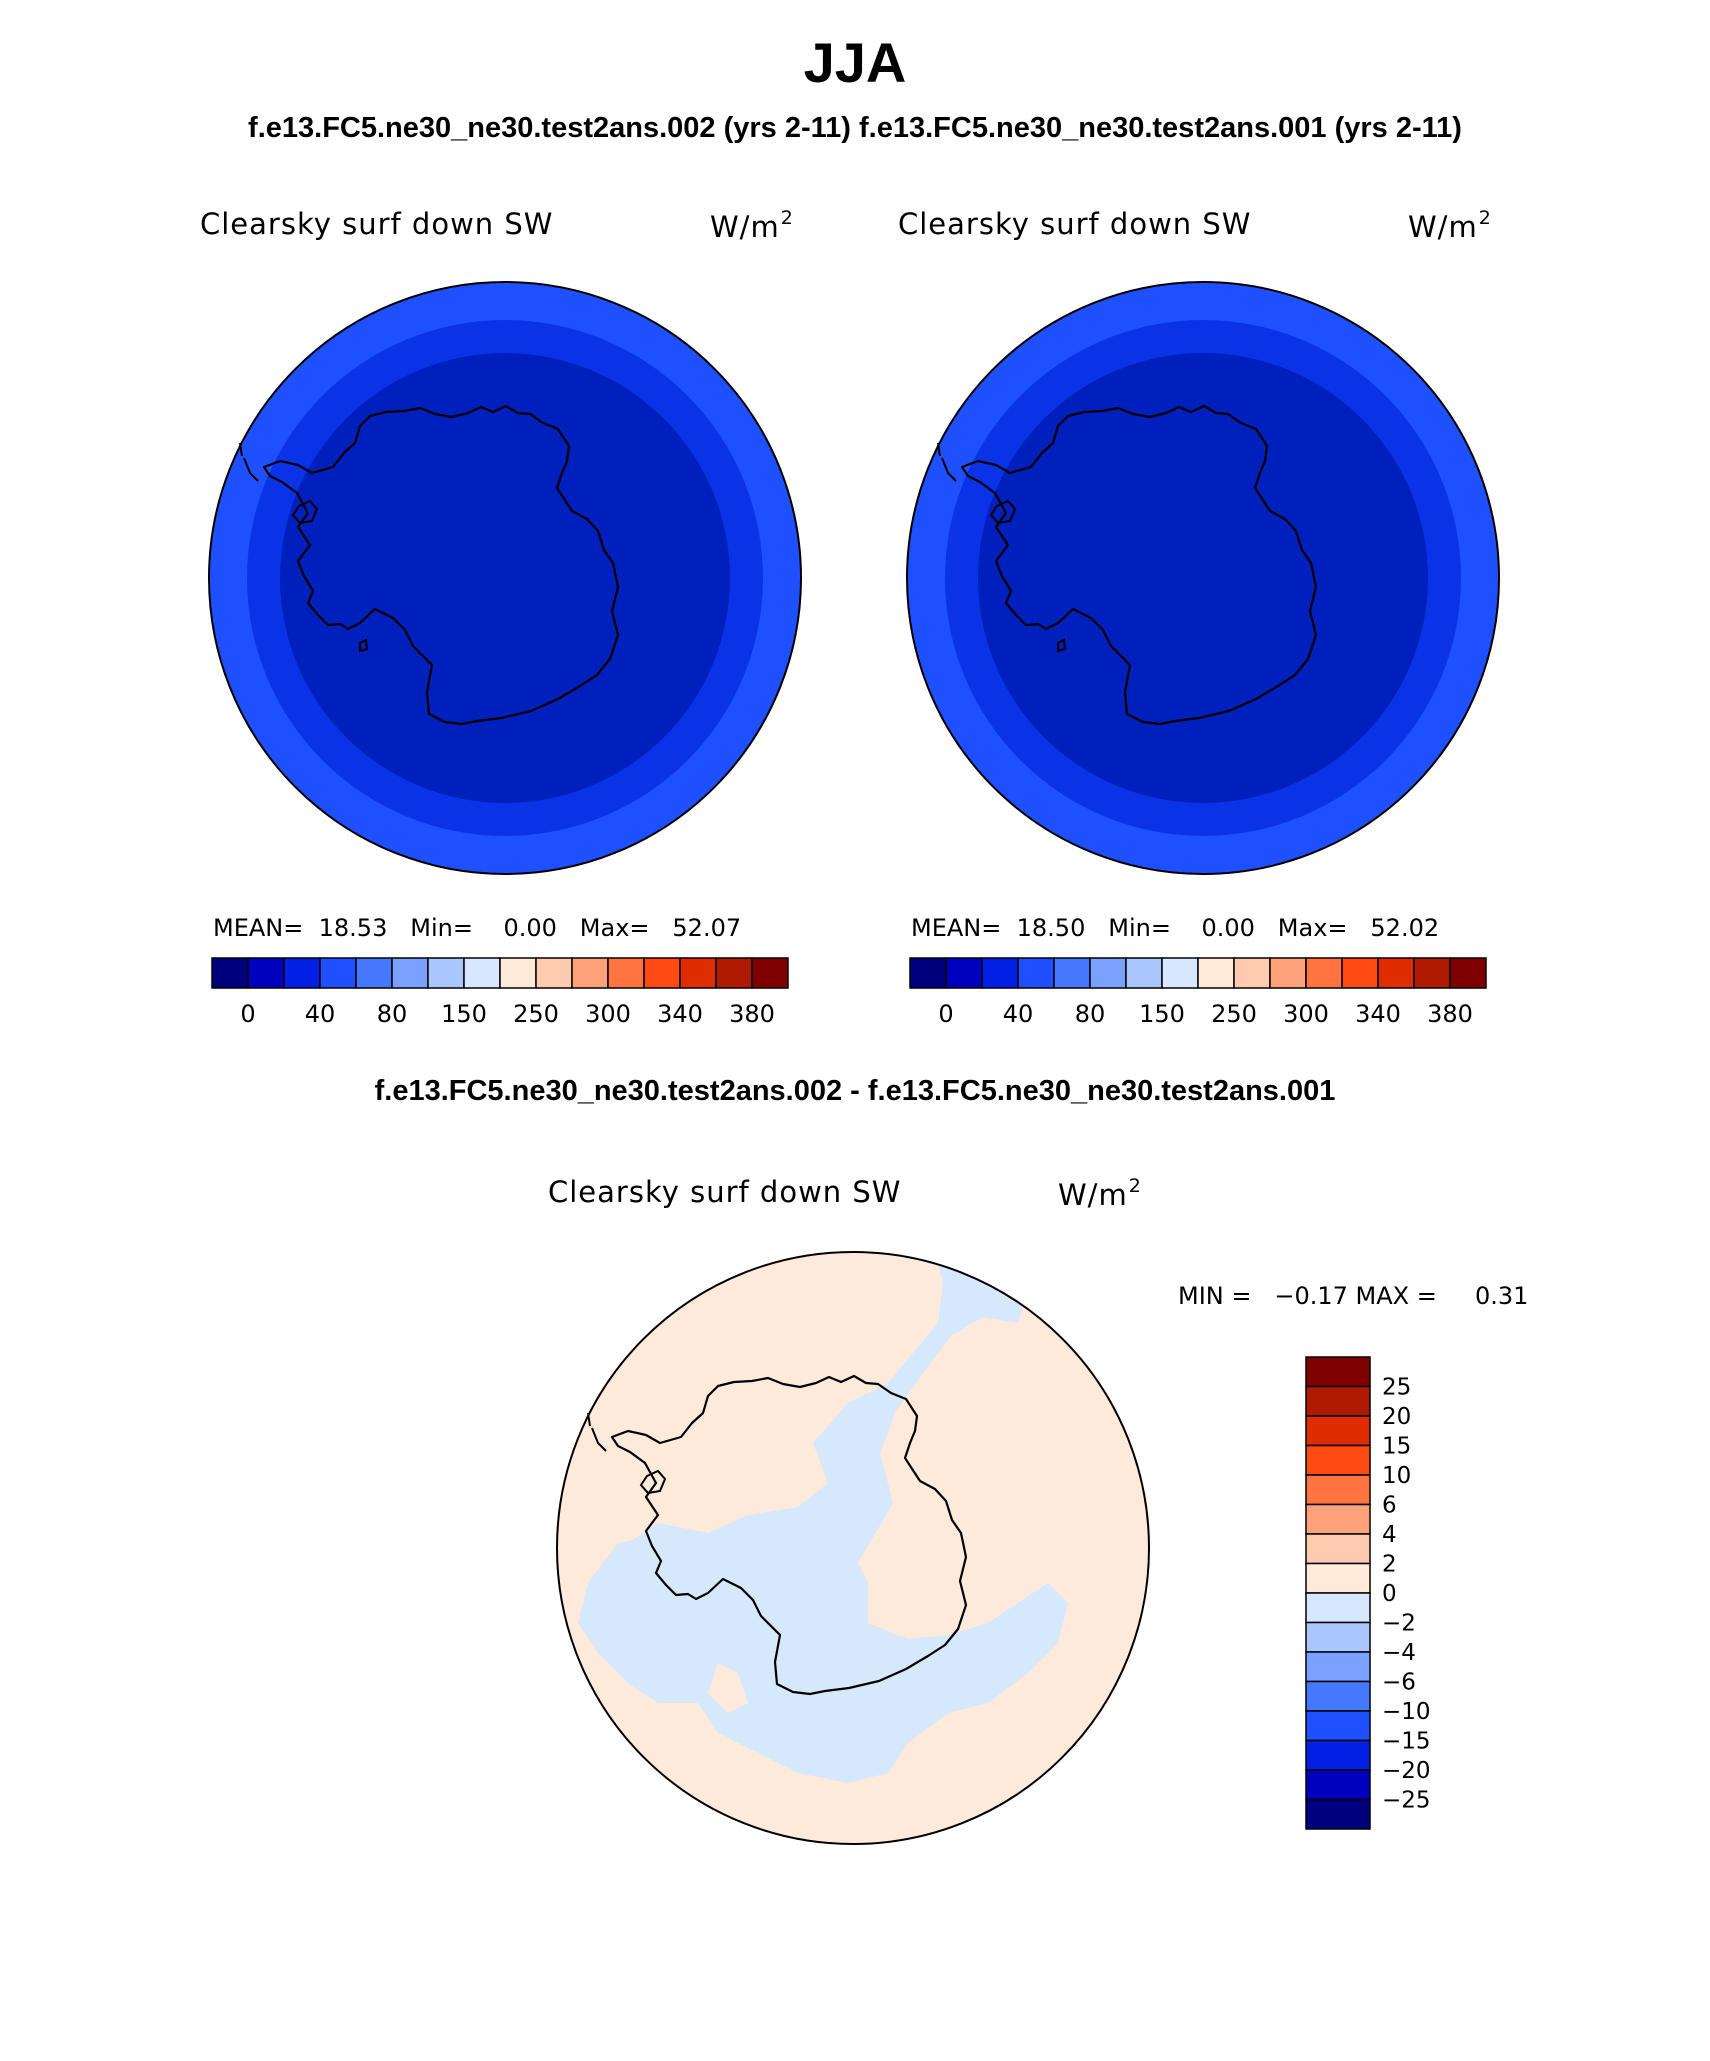  Describe the element at coordinates (1062, 645) in the screenshot. I see `right-map-island` at that location.